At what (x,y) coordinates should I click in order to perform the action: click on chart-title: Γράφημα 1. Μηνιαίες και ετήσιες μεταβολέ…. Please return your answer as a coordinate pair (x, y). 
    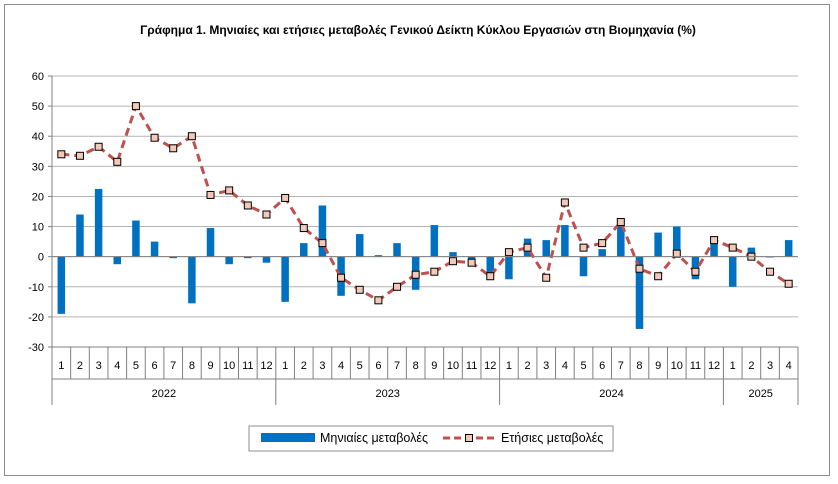
    Looking at the image, I should click on (418, 30).